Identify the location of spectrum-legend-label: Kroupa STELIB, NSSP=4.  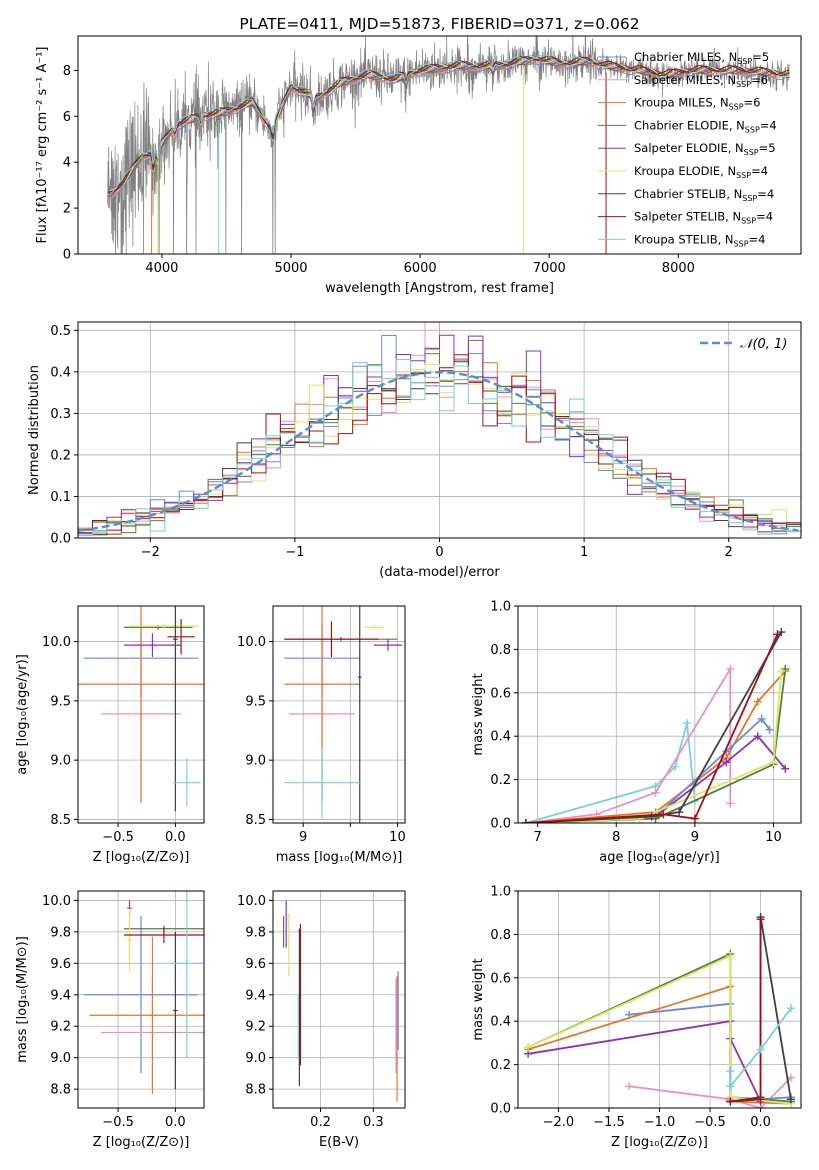
(699, 240).